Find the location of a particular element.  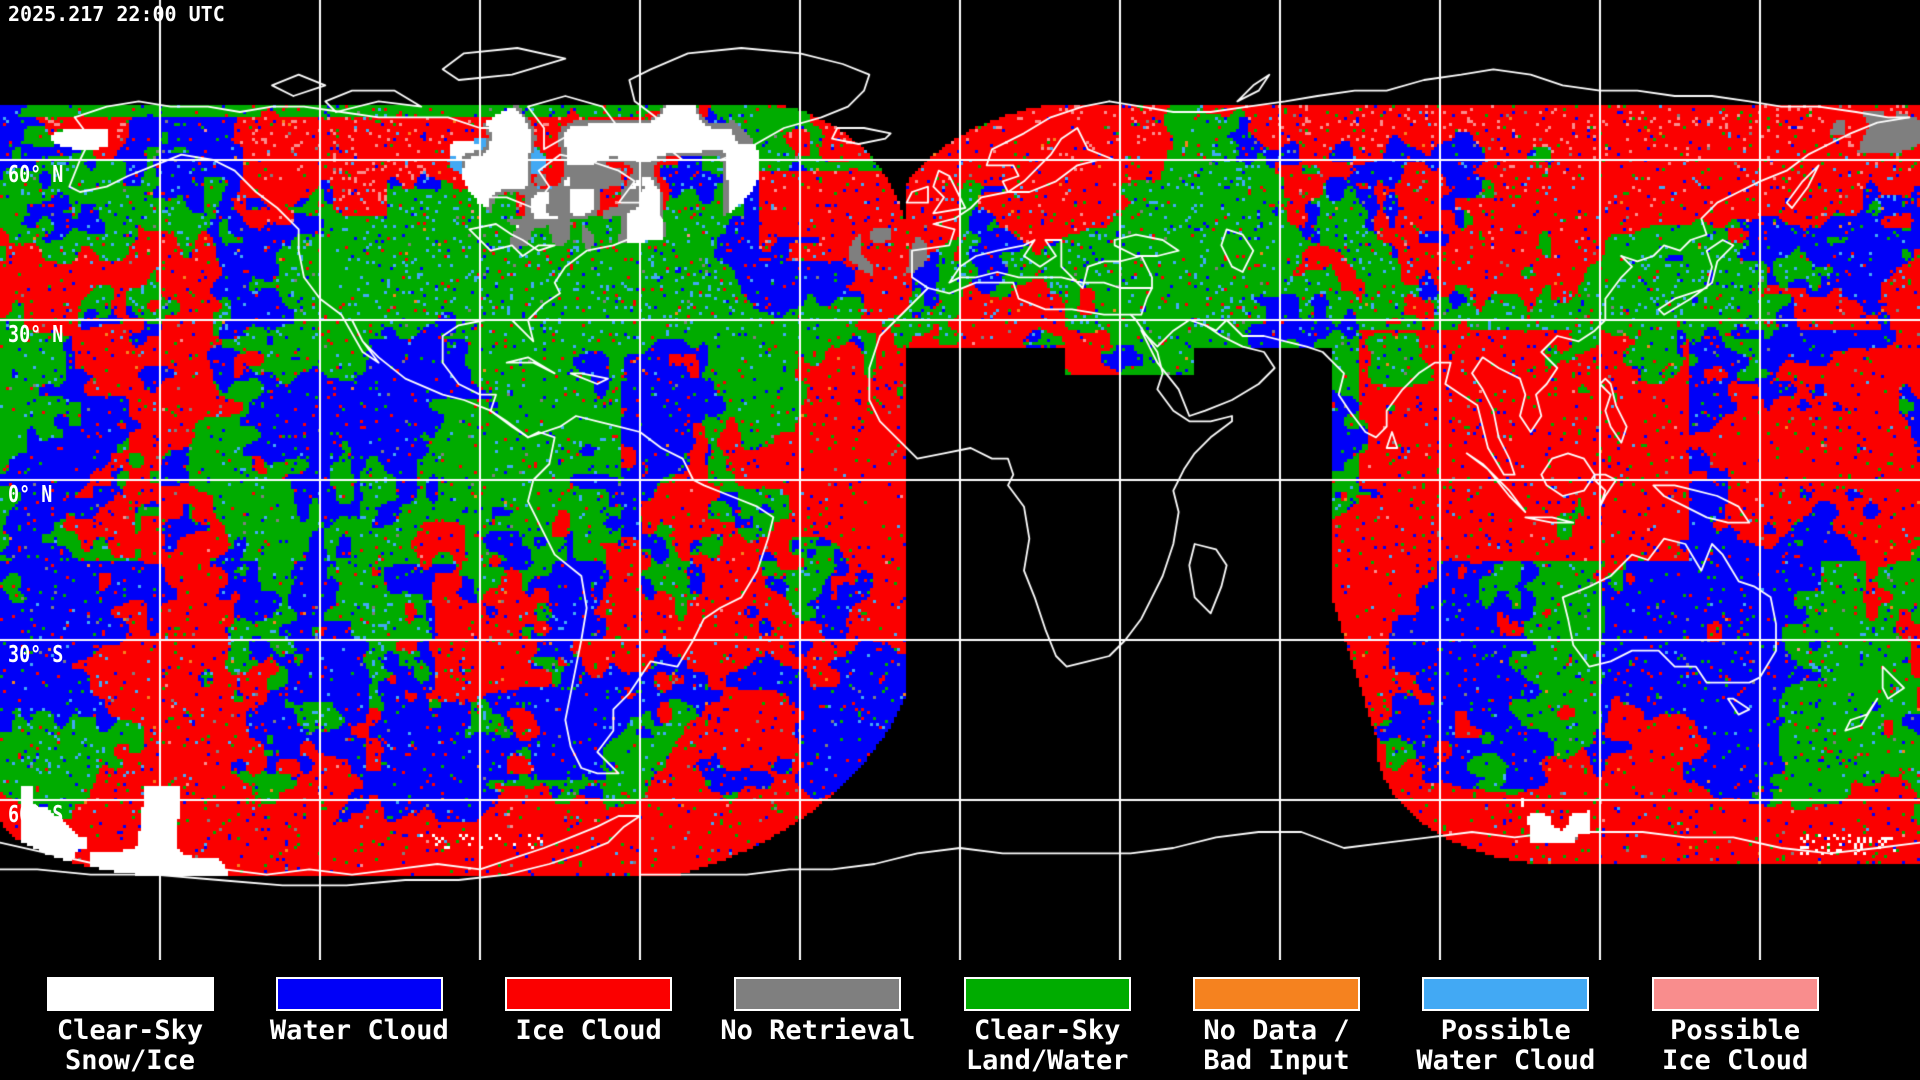

legend-item-label: Land/Water is located at coordinates (1047, 1060).